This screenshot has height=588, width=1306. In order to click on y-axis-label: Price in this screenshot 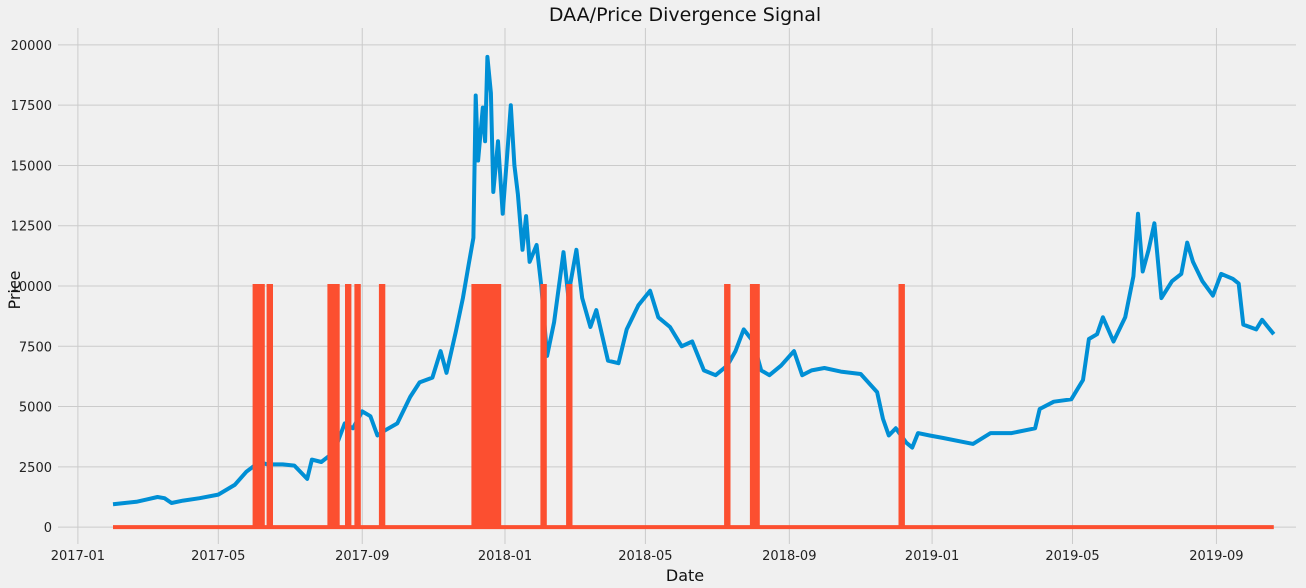, I will do `click(14, 289)`.